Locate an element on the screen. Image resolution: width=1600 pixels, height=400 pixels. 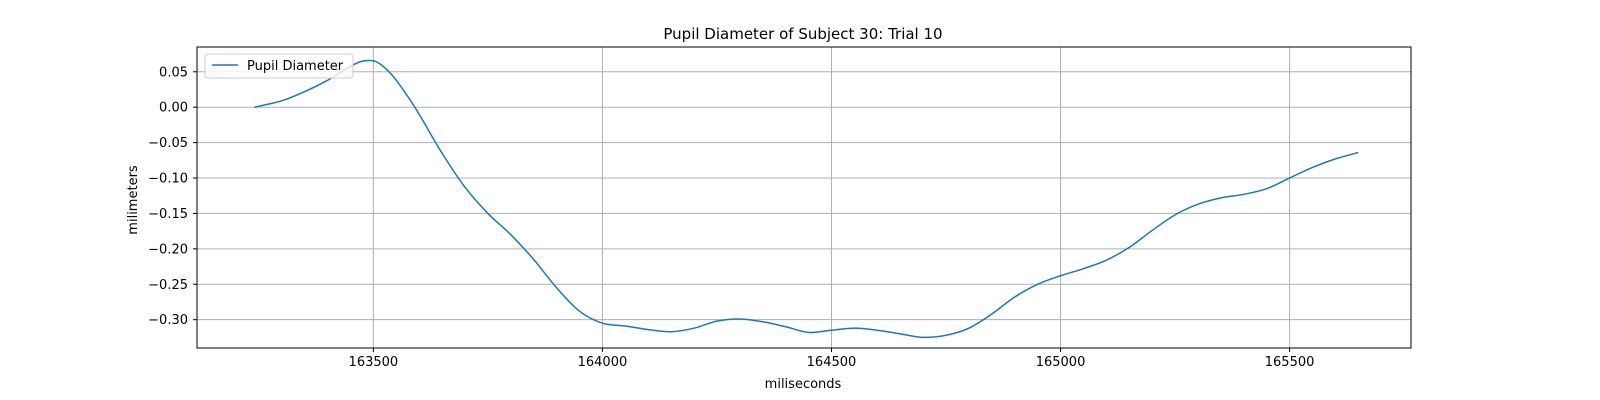
y-tick-label: −0.30 is located at coordinates (168, 320).